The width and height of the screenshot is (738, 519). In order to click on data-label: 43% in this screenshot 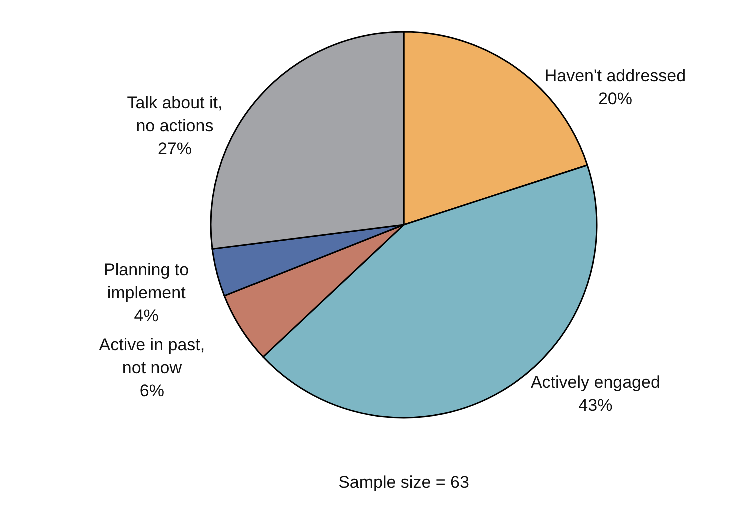, I will do `click(595, 405)`.